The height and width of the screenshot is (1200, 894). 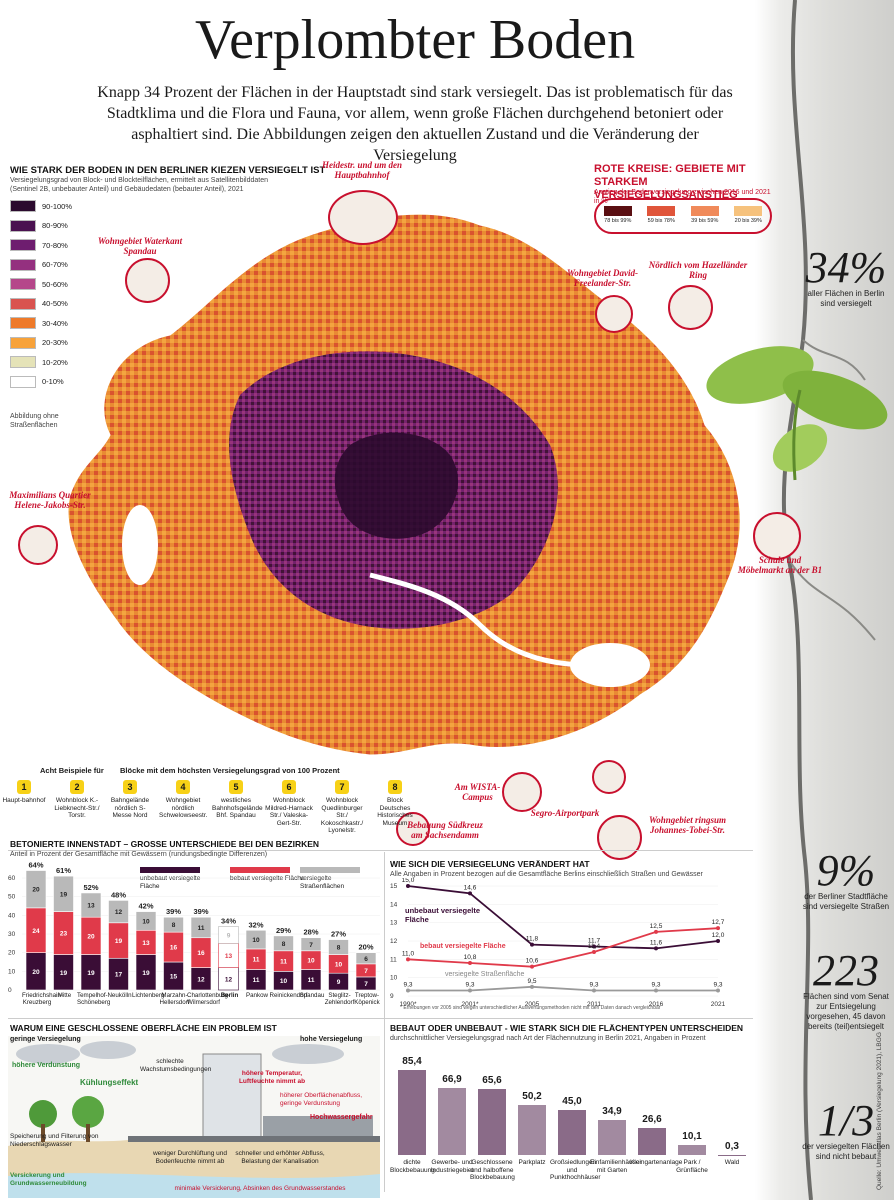 I want to click on district-legend-label: unbebaut versiegelte Fläche, so click(x=170, y=882).